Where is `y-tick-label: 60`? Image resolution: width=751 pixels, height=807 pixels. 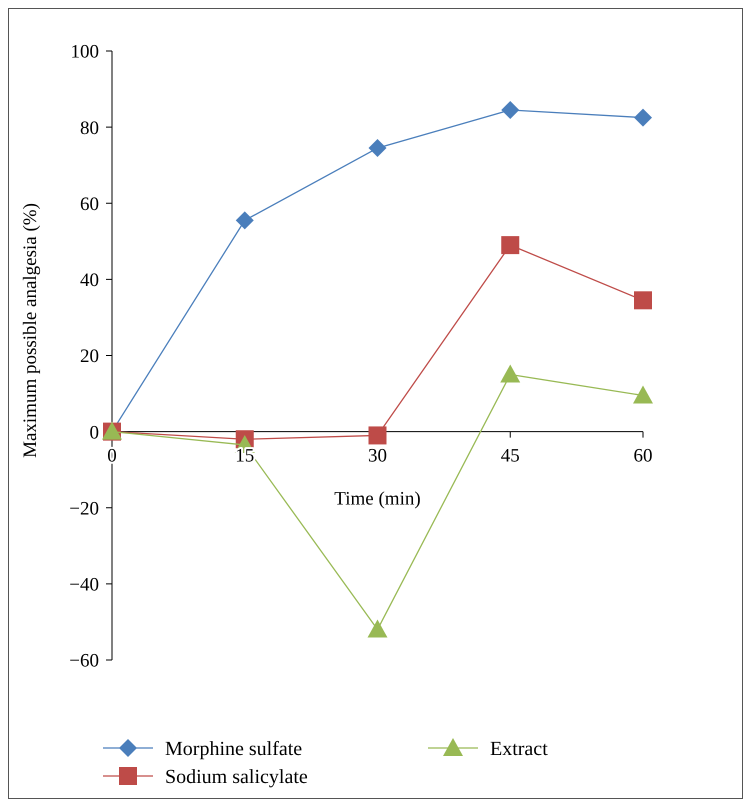
y-tick-label: 60 is located at coordinates (89, 204).